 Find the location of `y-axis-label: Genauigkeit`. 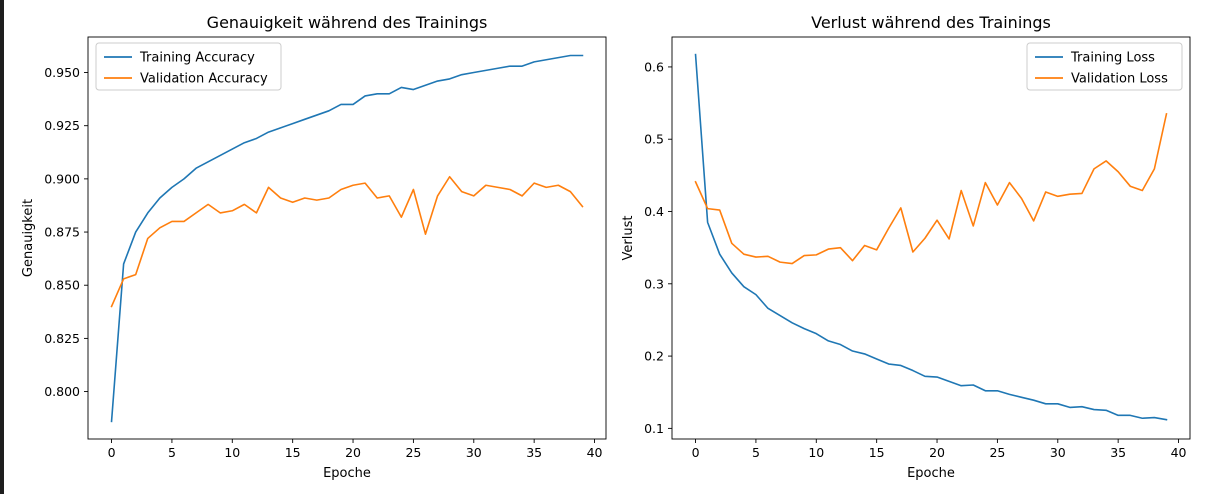

y-axis-label: Genauigkeit is located at coordinates (28, 238).